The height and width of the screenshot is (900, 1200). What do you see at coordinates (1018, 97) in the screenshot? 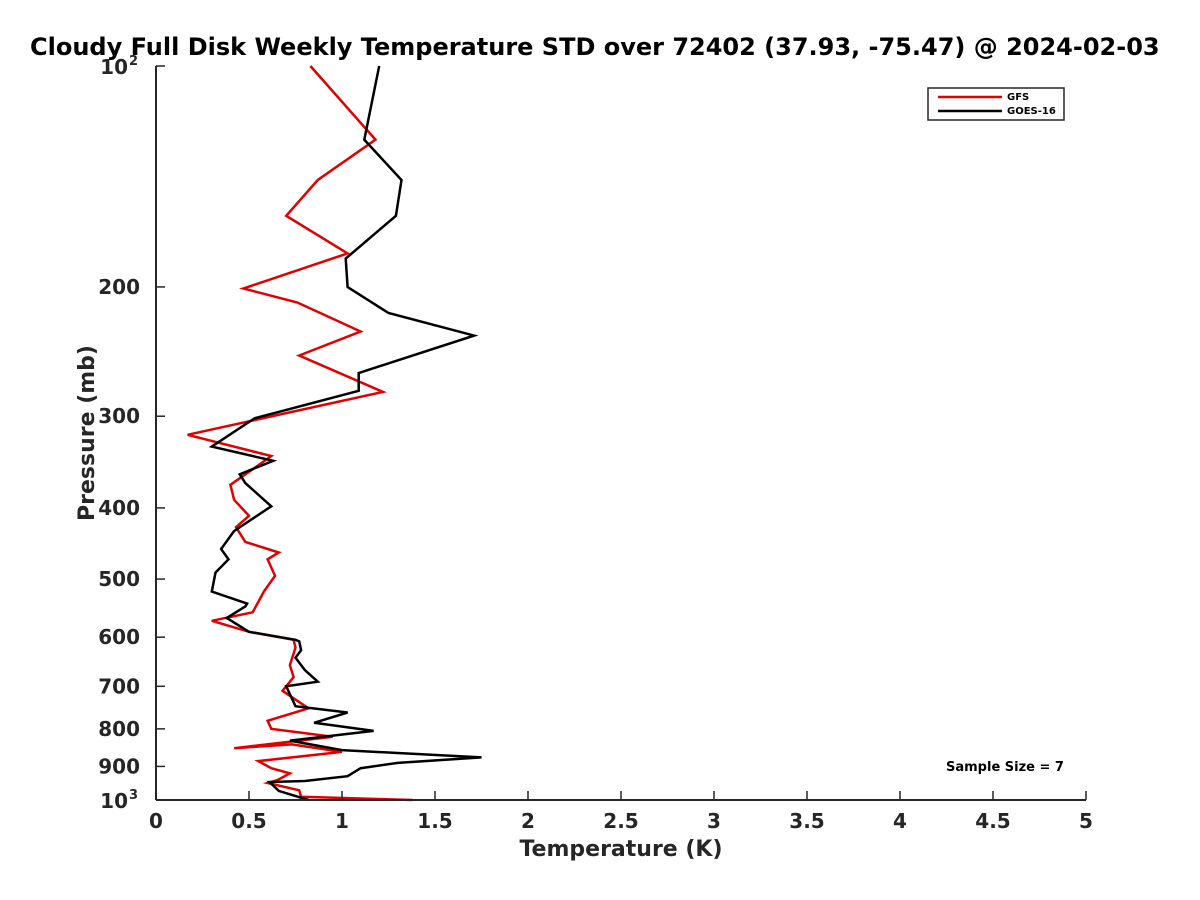
I see `legend-label-gfs: GFS` at bounding box center [1018, 97].